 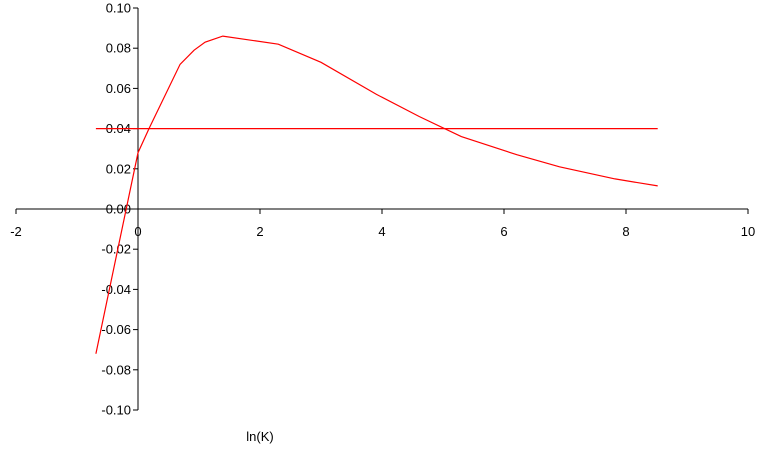 What do you see at coordinates (118, 168) in the screenshot?
I see `y-tick-label: 0.02` at bounding box center [118, 168].